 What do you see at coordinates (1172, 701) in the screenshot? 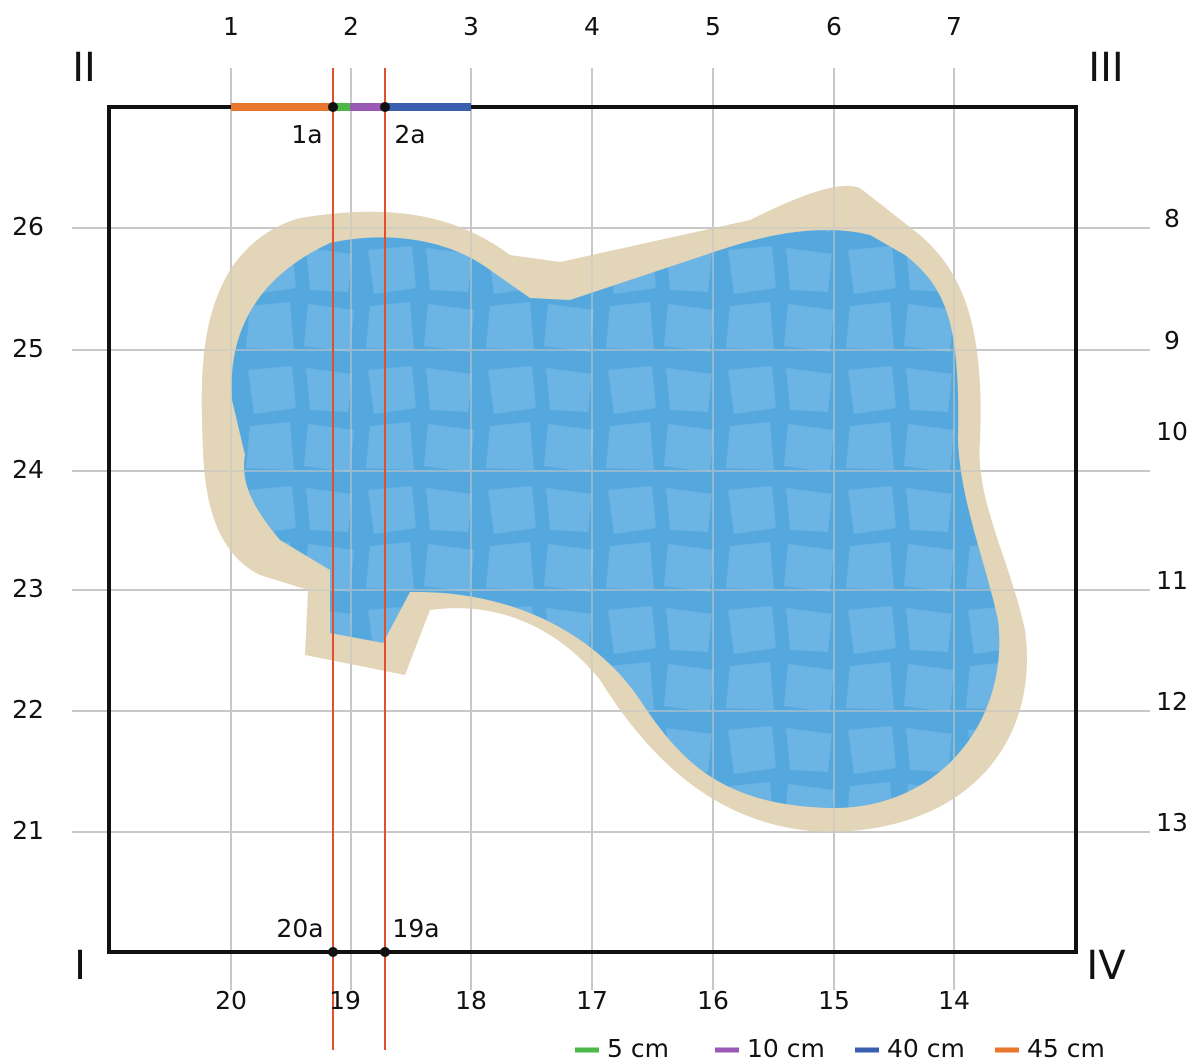
I see `grid-label: 12` at bounding box center [1172, 701].